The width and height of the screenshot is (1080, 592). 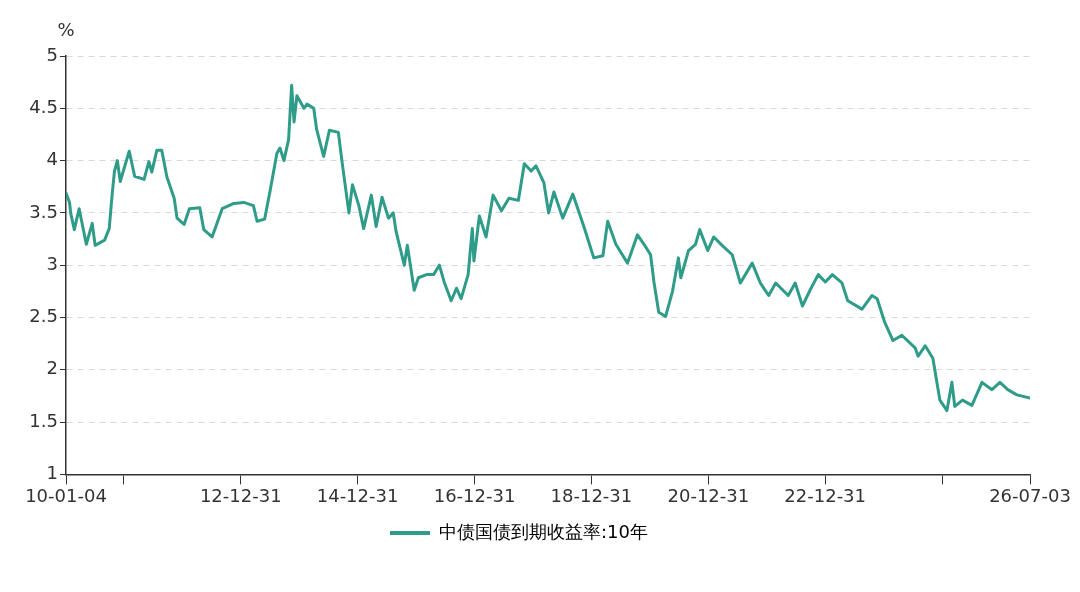 What do you see at coordinates (240, 495) in the screenshot?
I see `x-tick-label: 12-12-31` at bounding box center [240, 495].